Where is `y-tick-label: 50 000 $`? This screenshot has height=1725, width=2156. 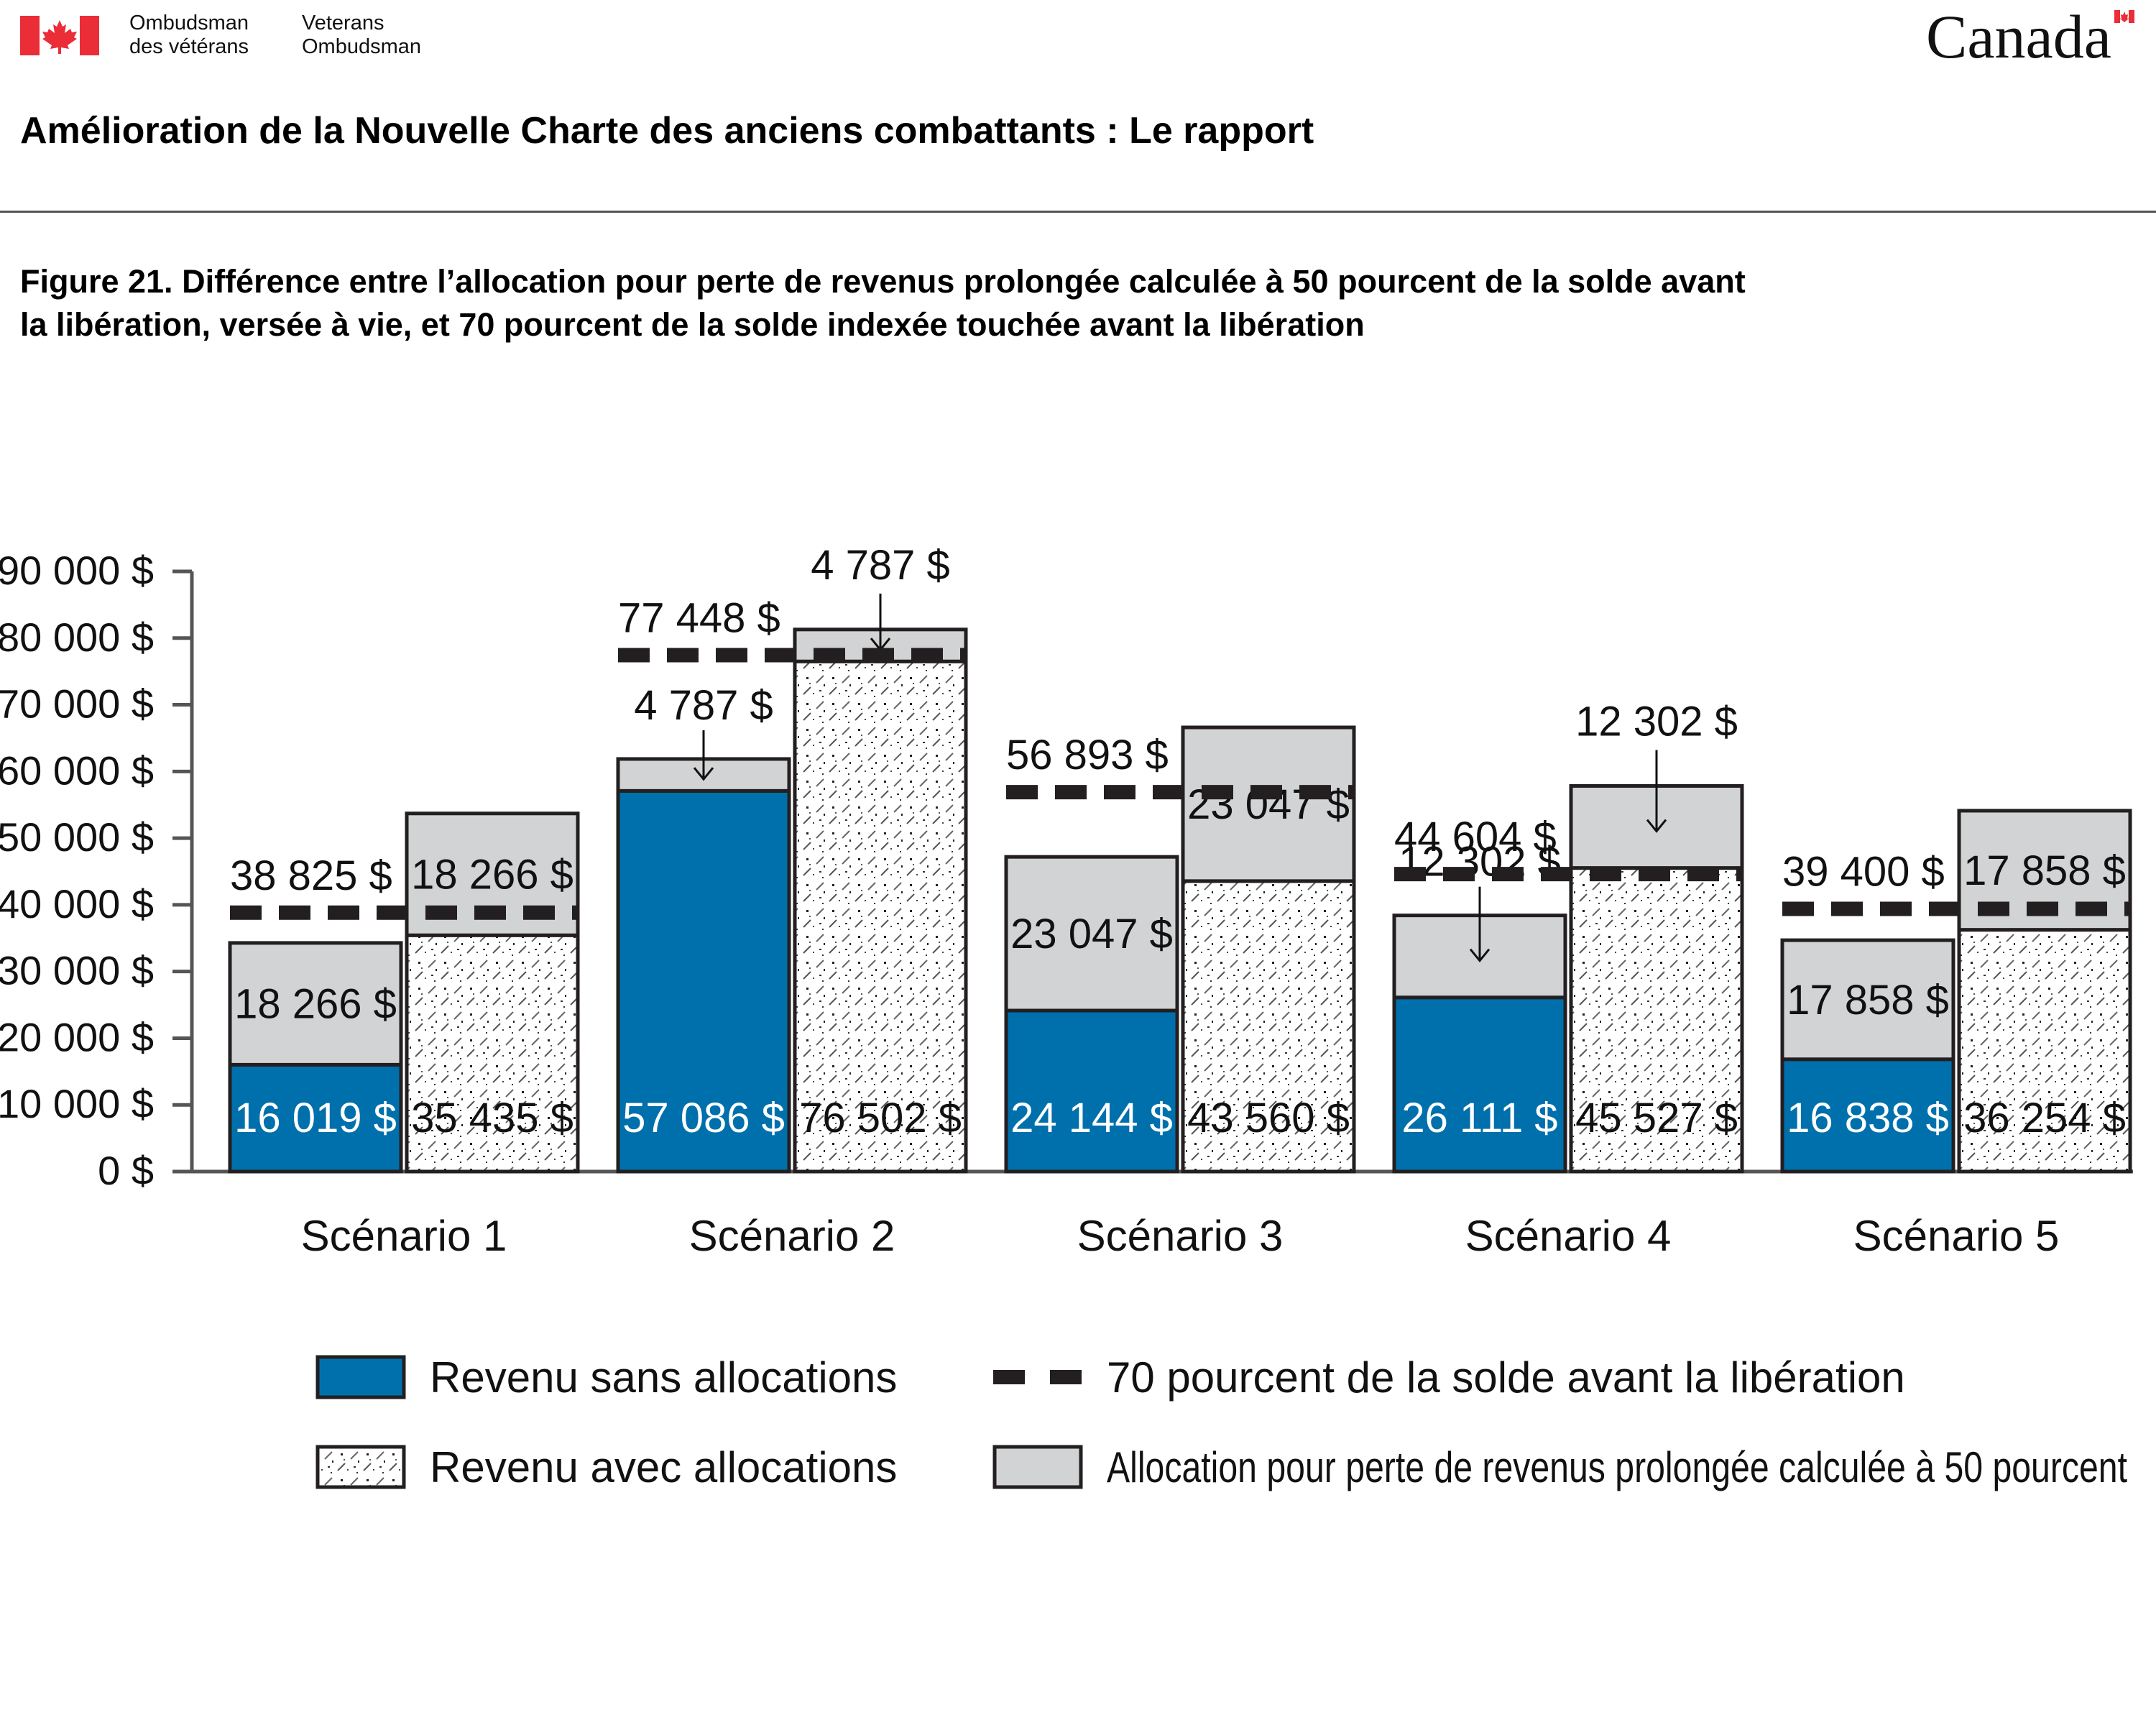 y-tick-label: 50 000 $ is located at coordinates (77, 837).